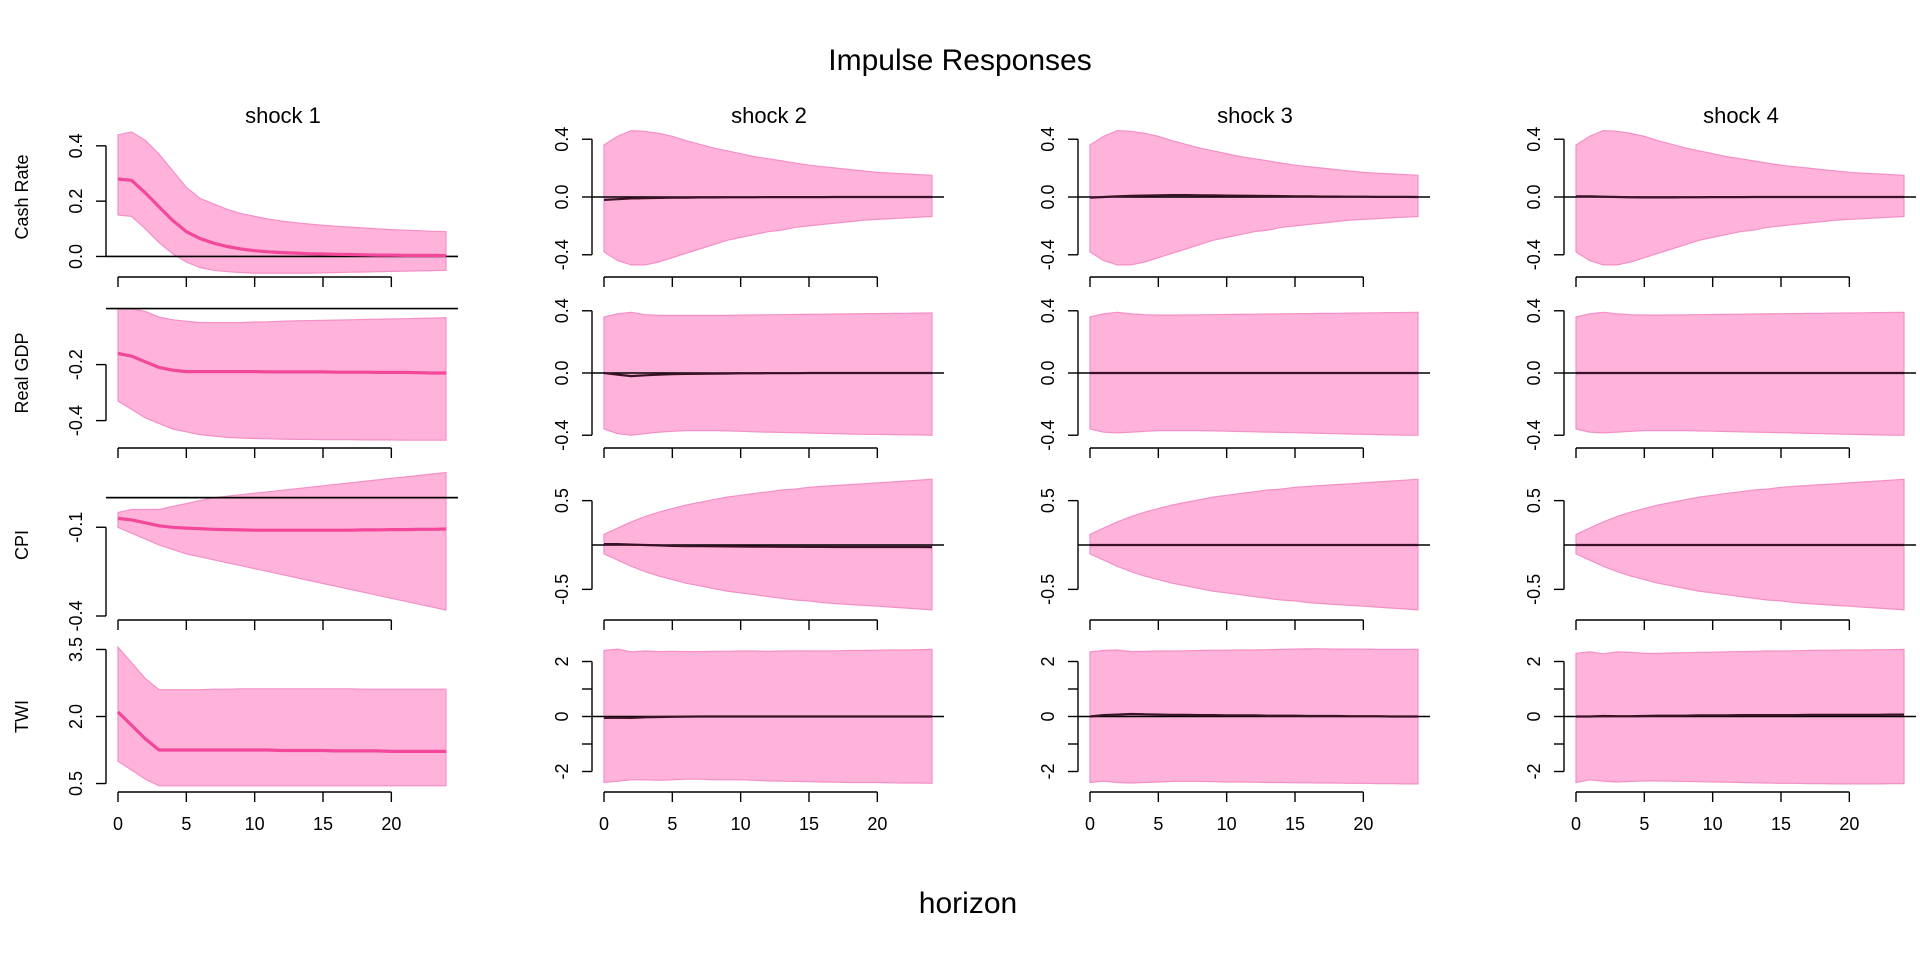  Describe the element at coordinates (76, 364) in the screenshot. I see `y-tick-label: -0.2` at that location.